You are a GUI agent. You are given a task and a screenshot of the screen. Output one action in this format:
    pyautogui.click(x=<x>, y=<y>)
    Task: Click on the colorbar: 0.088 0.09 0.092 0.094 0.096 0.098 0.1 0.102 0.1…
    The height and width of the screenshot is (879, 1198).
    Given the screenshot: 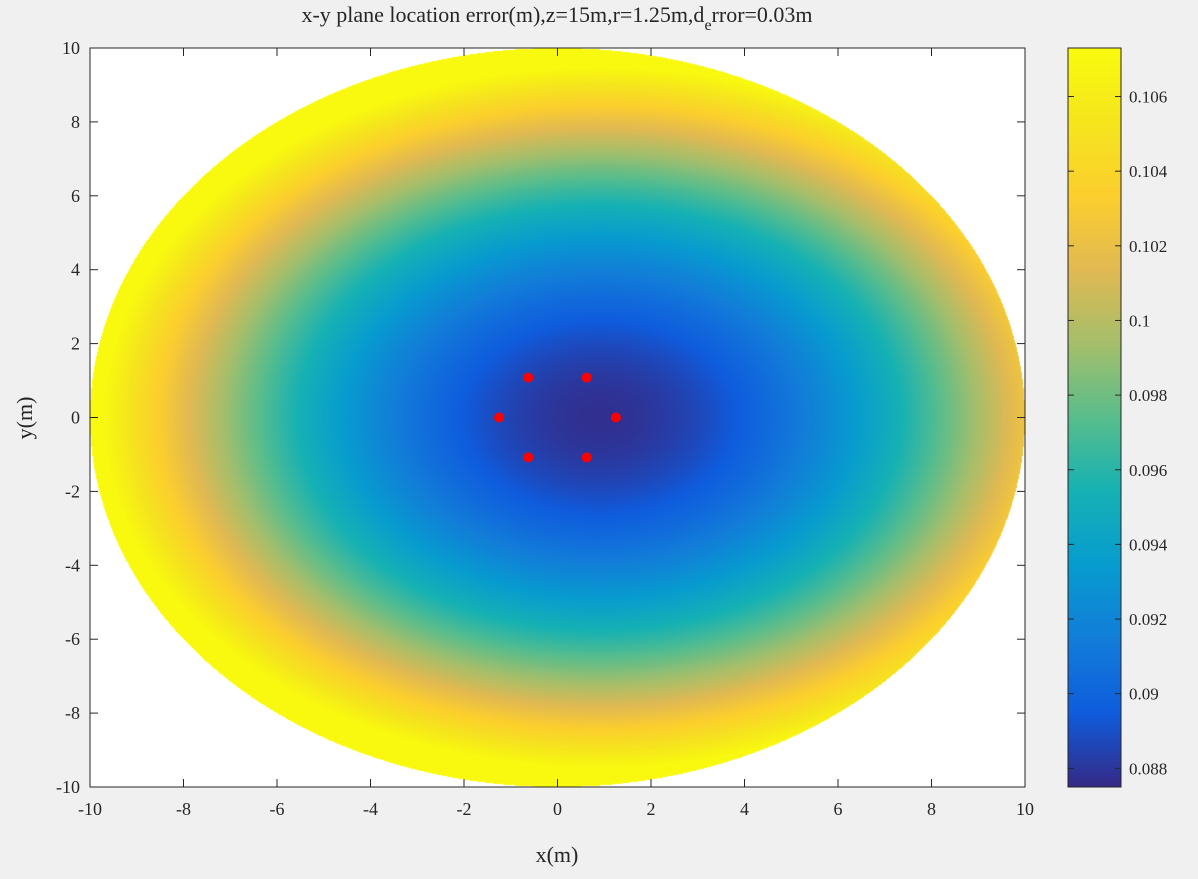 What is the action you would take?
    pyautogui.click(x=1117, y=417)
    